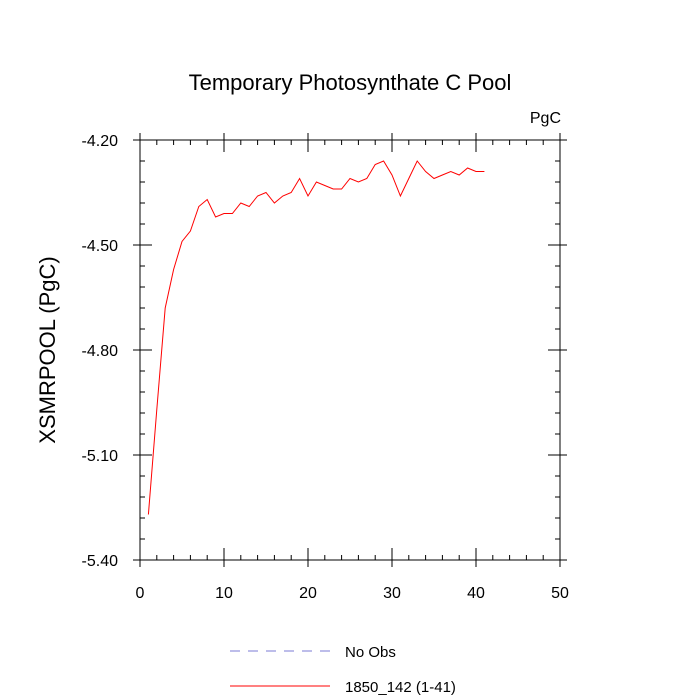 The image size is (700, 700). Describe the element at coordinates (350, 82) in the screenshot. I see `chart-title: Temporary Photosynthate C Pool` at that location.